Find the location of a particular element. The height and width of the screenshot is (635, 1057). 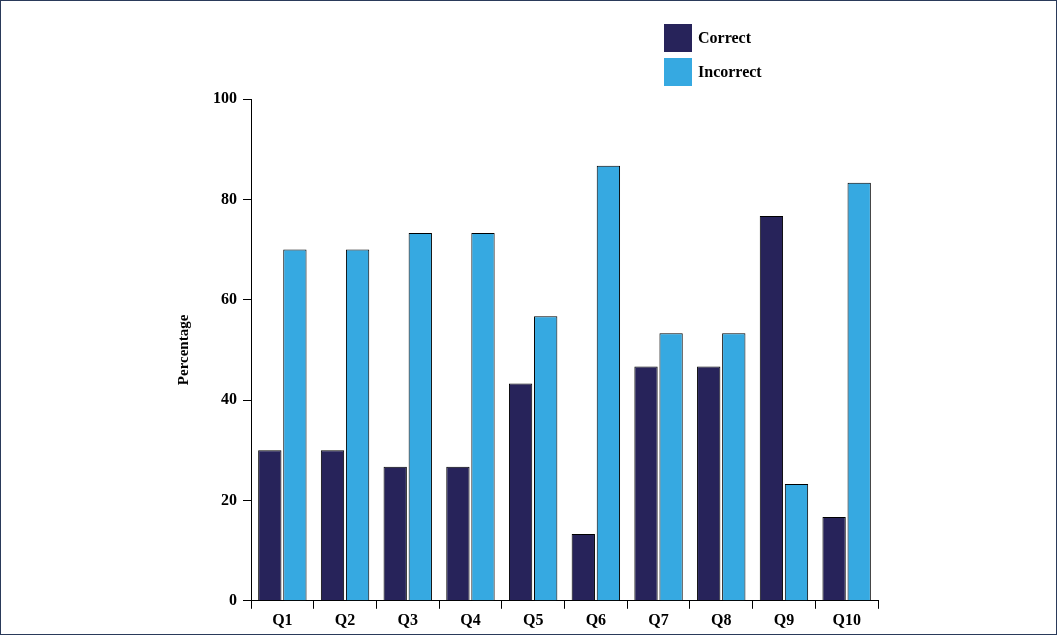

x-tick-label: Q6 is located at coordinates (596, 619).